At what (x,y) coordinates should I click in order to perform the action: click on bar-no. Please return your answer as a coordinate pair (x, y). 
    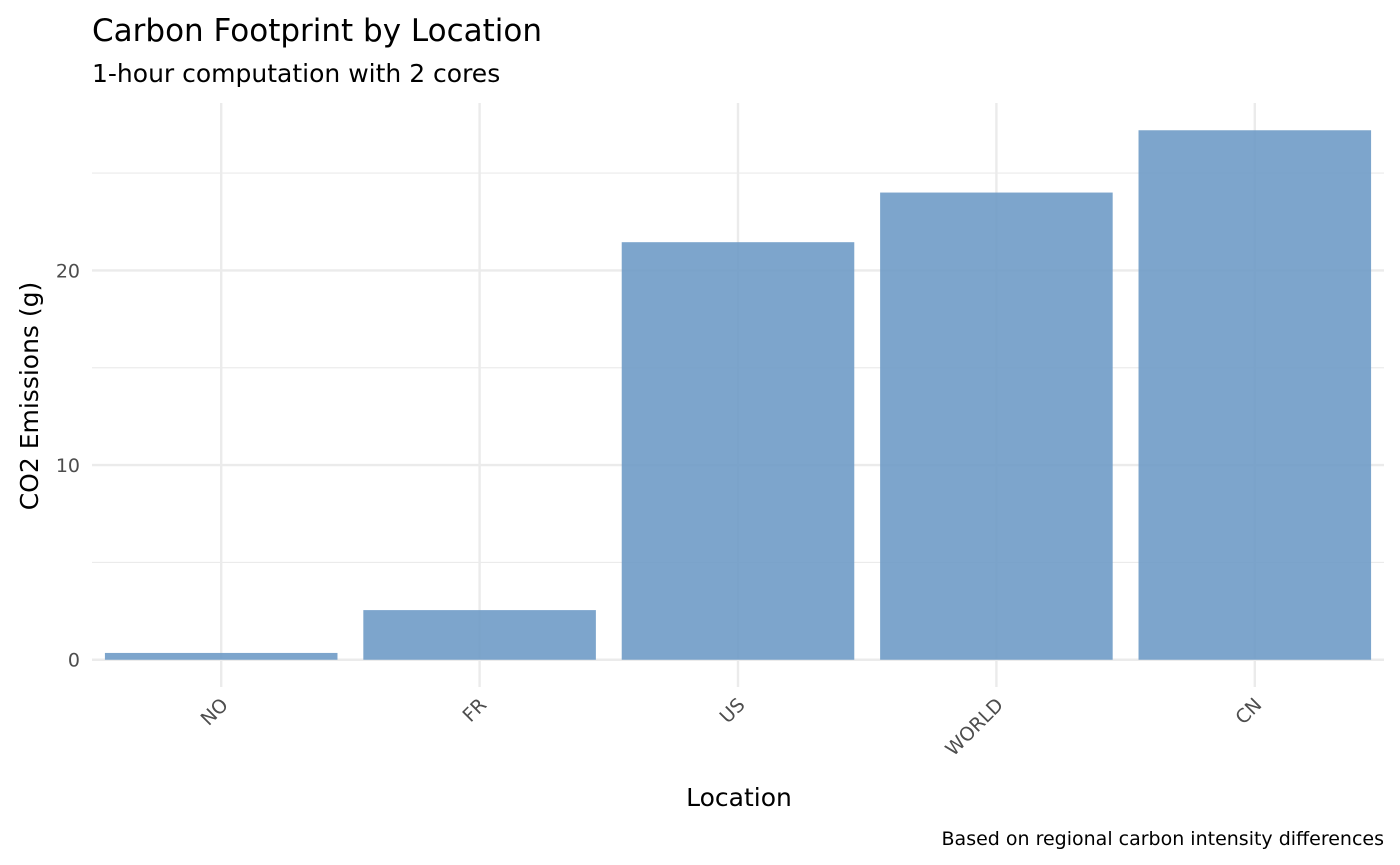
    Looking at the image, I should click on (221, 656).